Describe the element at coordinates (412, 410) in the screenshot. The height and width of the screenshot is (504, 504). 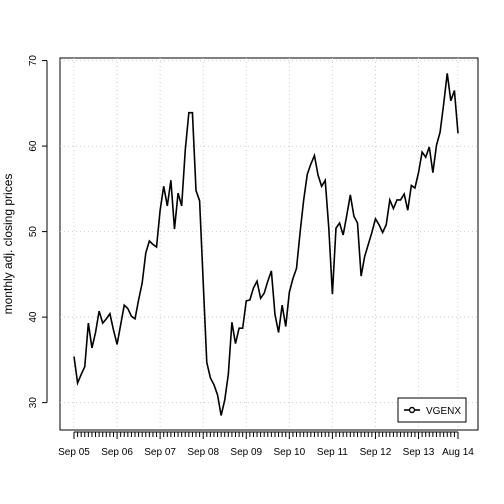
I see `legend-marker` at that location.